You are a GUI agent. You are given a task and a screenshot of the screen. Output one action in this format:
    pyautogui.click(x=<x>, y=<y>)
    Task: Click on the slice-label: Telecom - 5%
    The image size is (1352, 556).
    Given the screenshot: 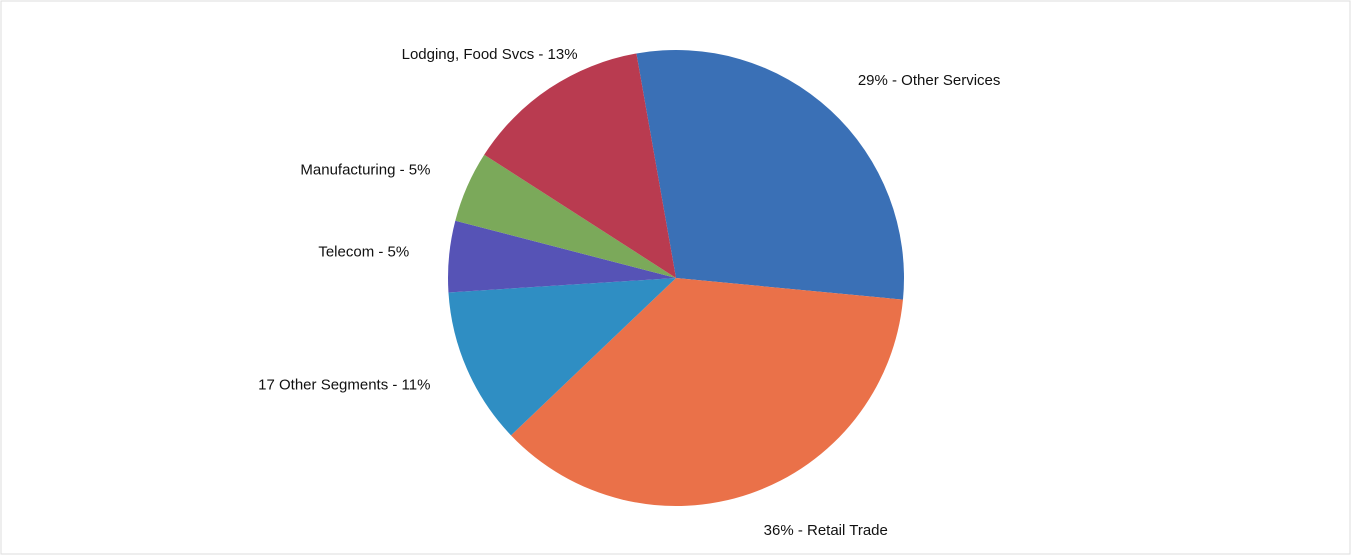 What is the action you would take?
    pyautogui.click(x=363, y=251)
    